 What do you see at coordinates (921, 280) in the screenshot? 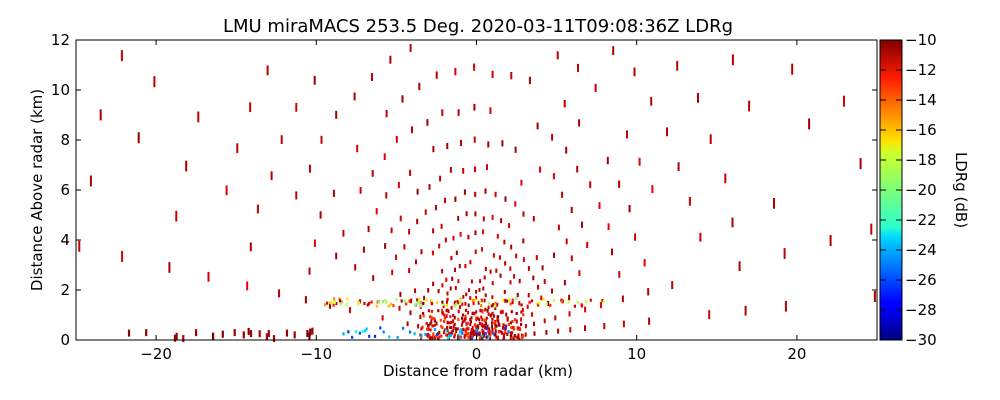
I see `colorbar-tick-label: −26` at bounding box center [921, 280].